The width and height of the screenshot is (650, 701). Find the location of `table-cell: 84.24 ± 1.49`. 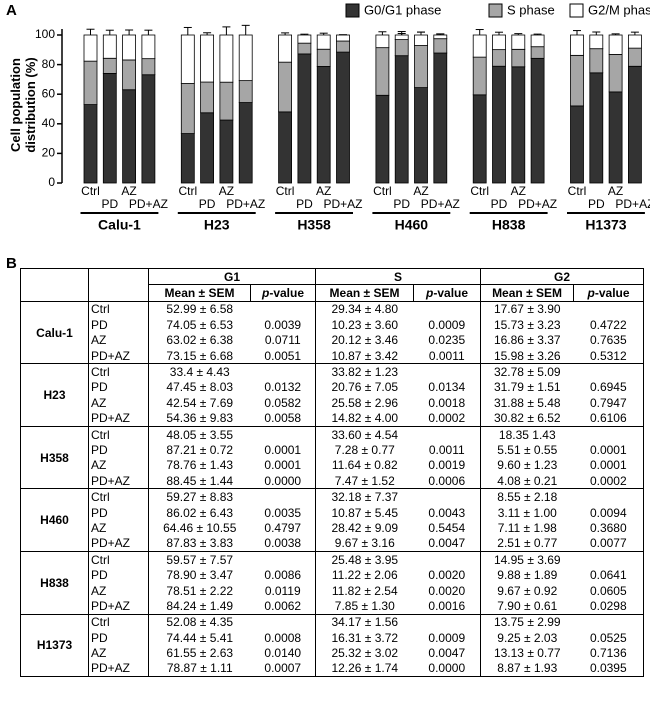

table-cell: 84.24 ± 1.49 is located at coordinates (199, 606).